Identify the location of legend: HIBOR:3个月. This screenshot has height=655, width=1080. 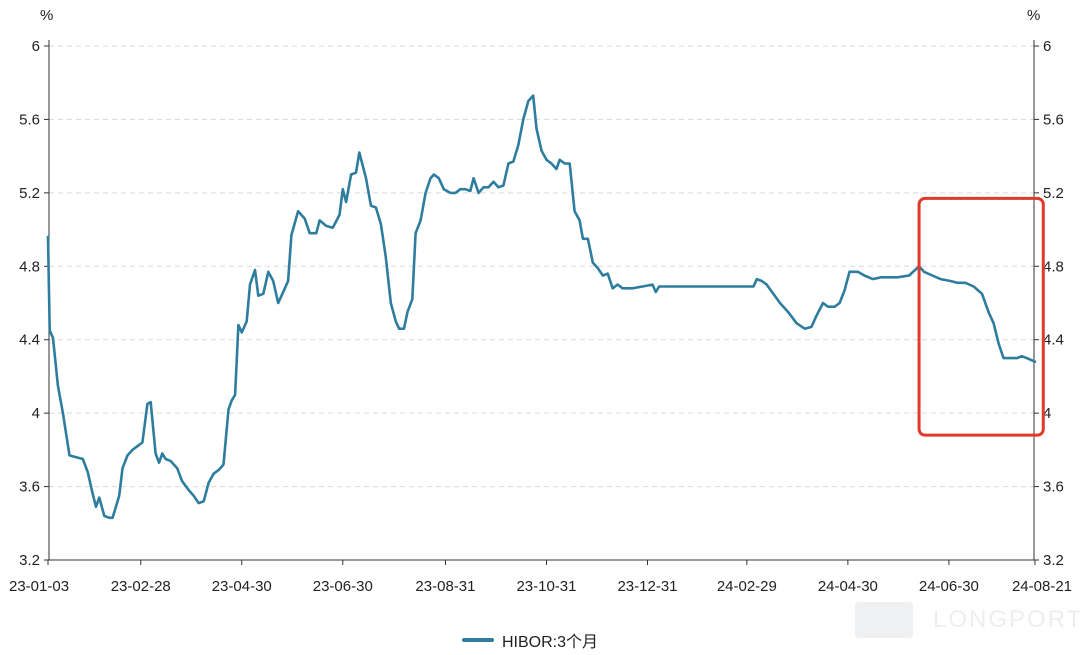
(530, 640).